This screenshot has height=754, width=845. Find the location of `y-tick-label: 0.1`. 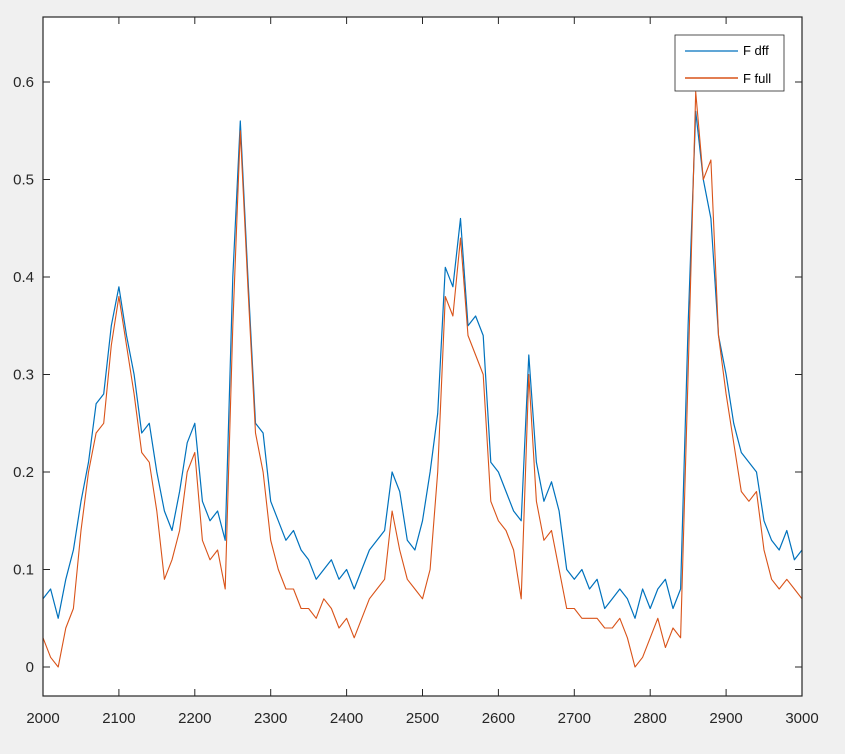

y-tick-label: 0.1 is located at coordinates (23, 570).